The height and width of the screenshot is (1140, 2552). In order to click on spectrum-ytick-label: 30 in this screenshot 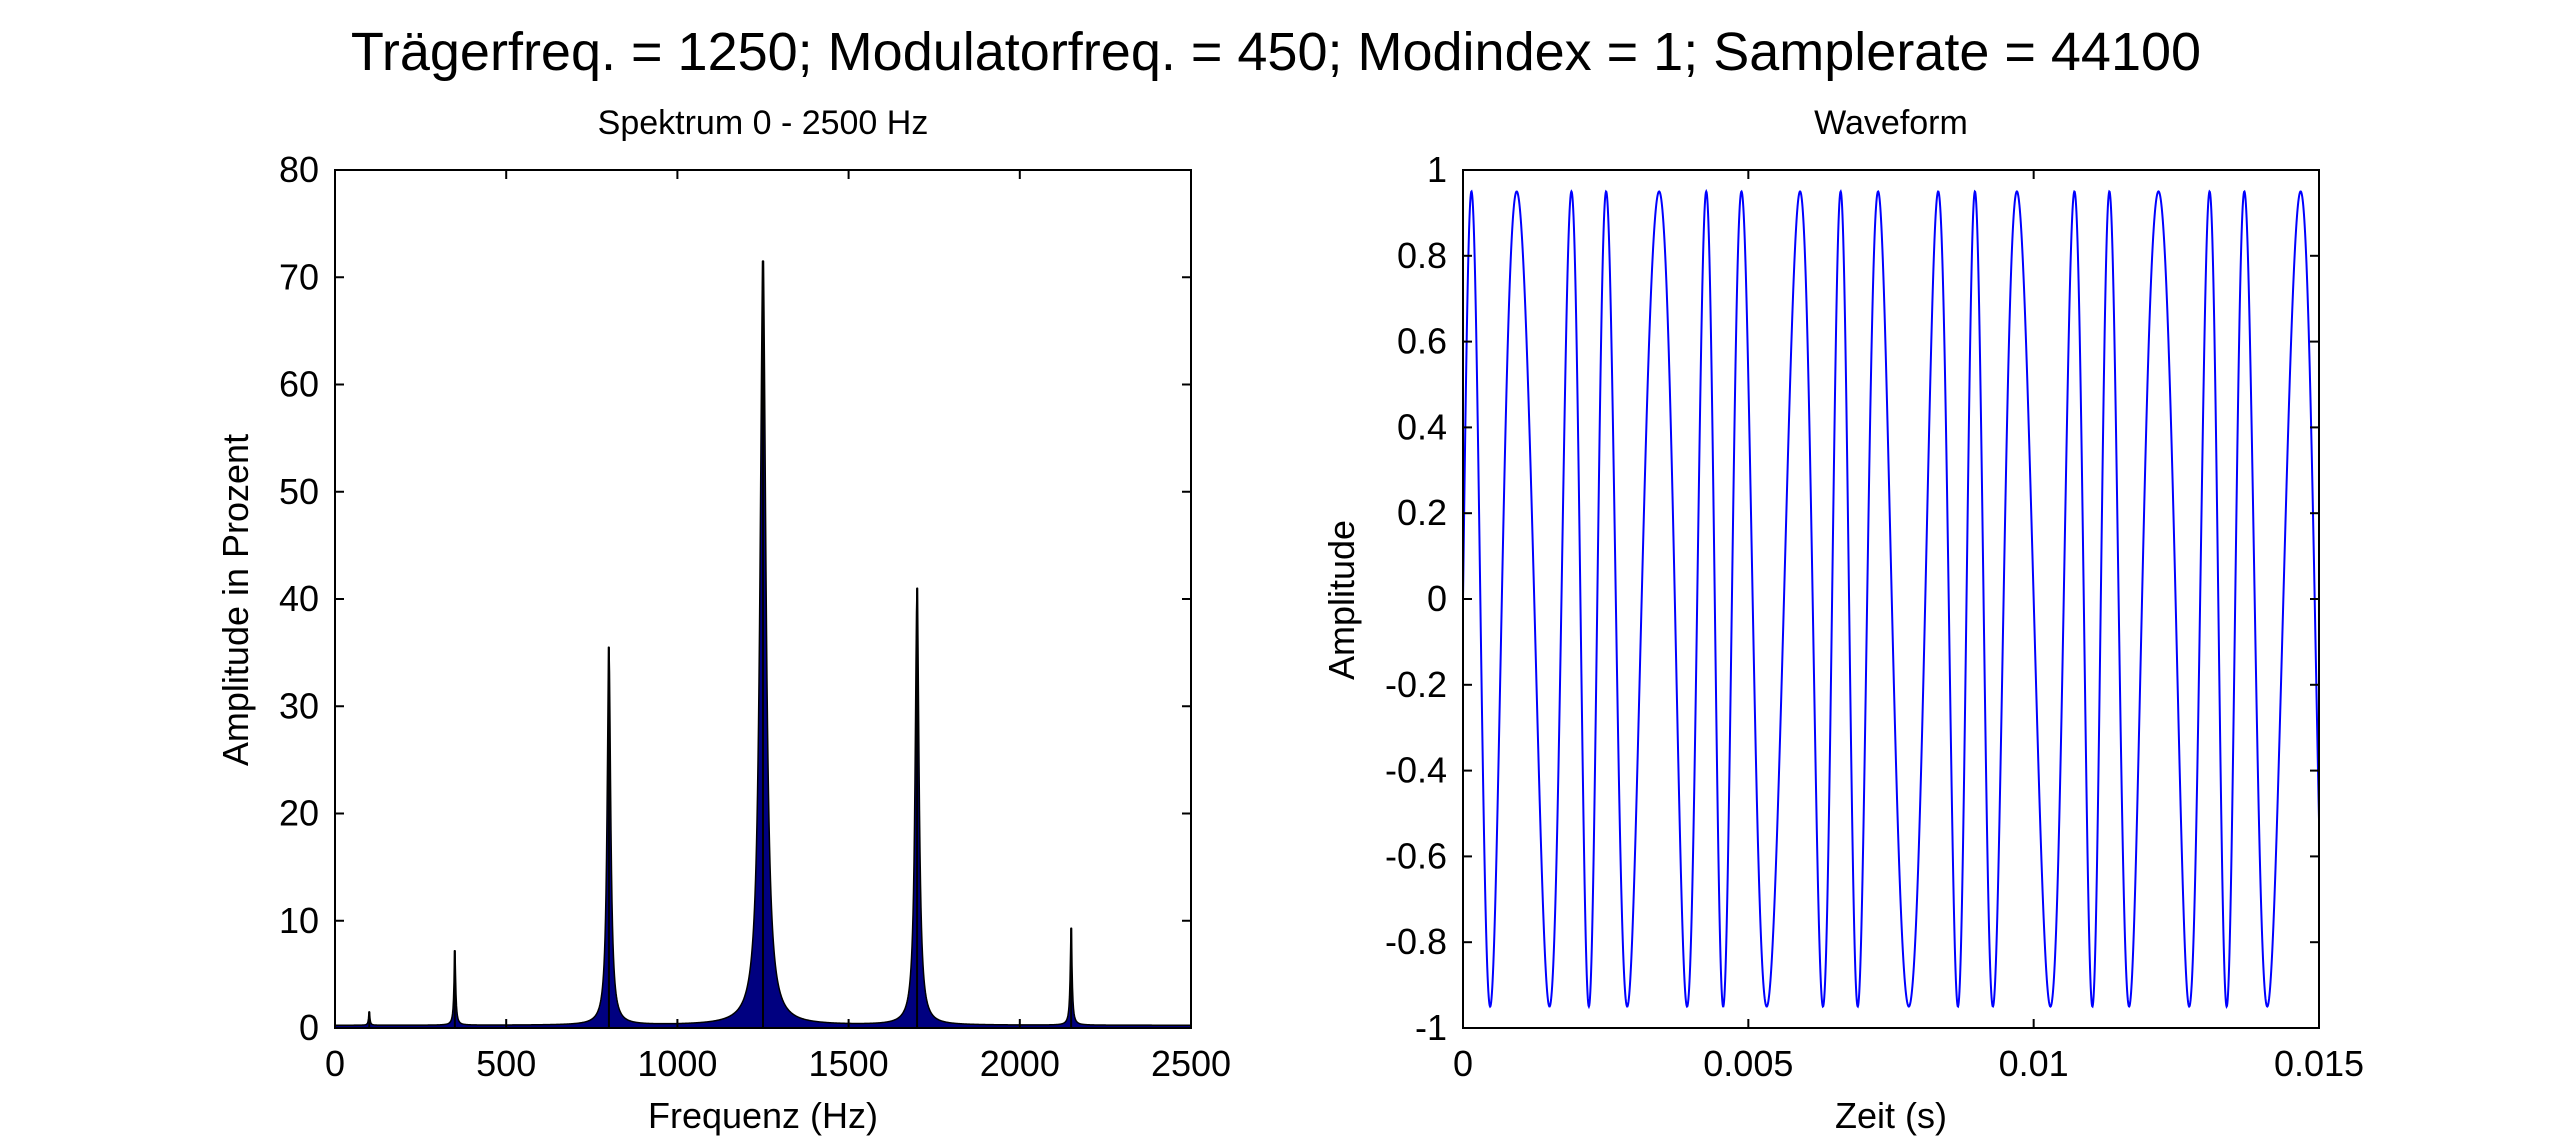, I will do `click(299, 705)`.